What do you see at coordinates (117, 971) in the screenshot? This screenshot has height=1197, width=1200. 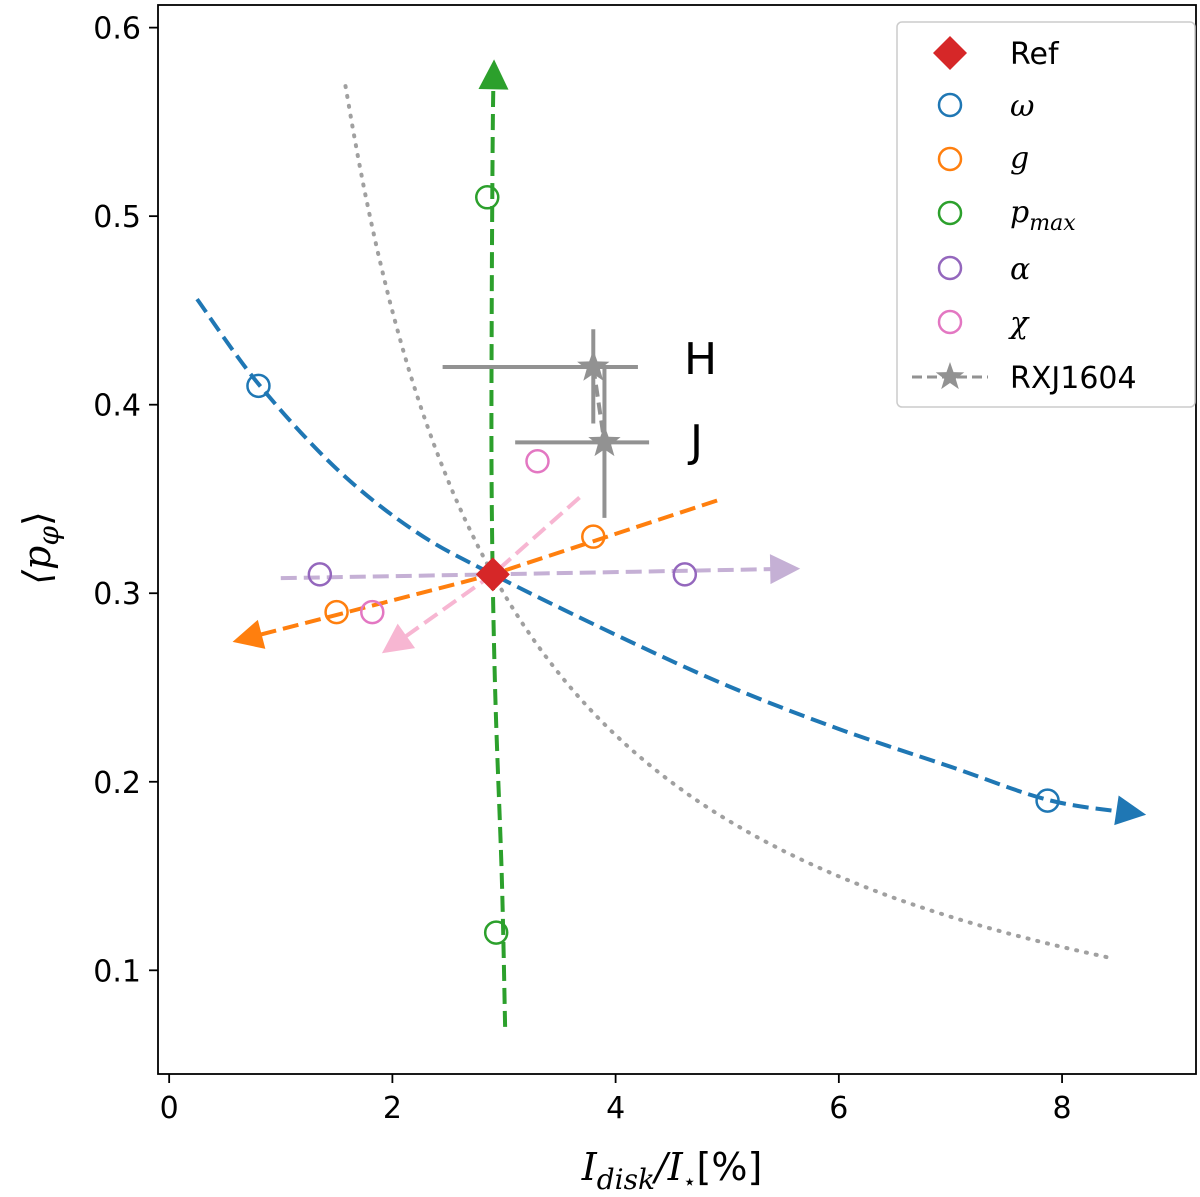 I see `y-tick-label: 0.1` at bounding box center [117, 971].